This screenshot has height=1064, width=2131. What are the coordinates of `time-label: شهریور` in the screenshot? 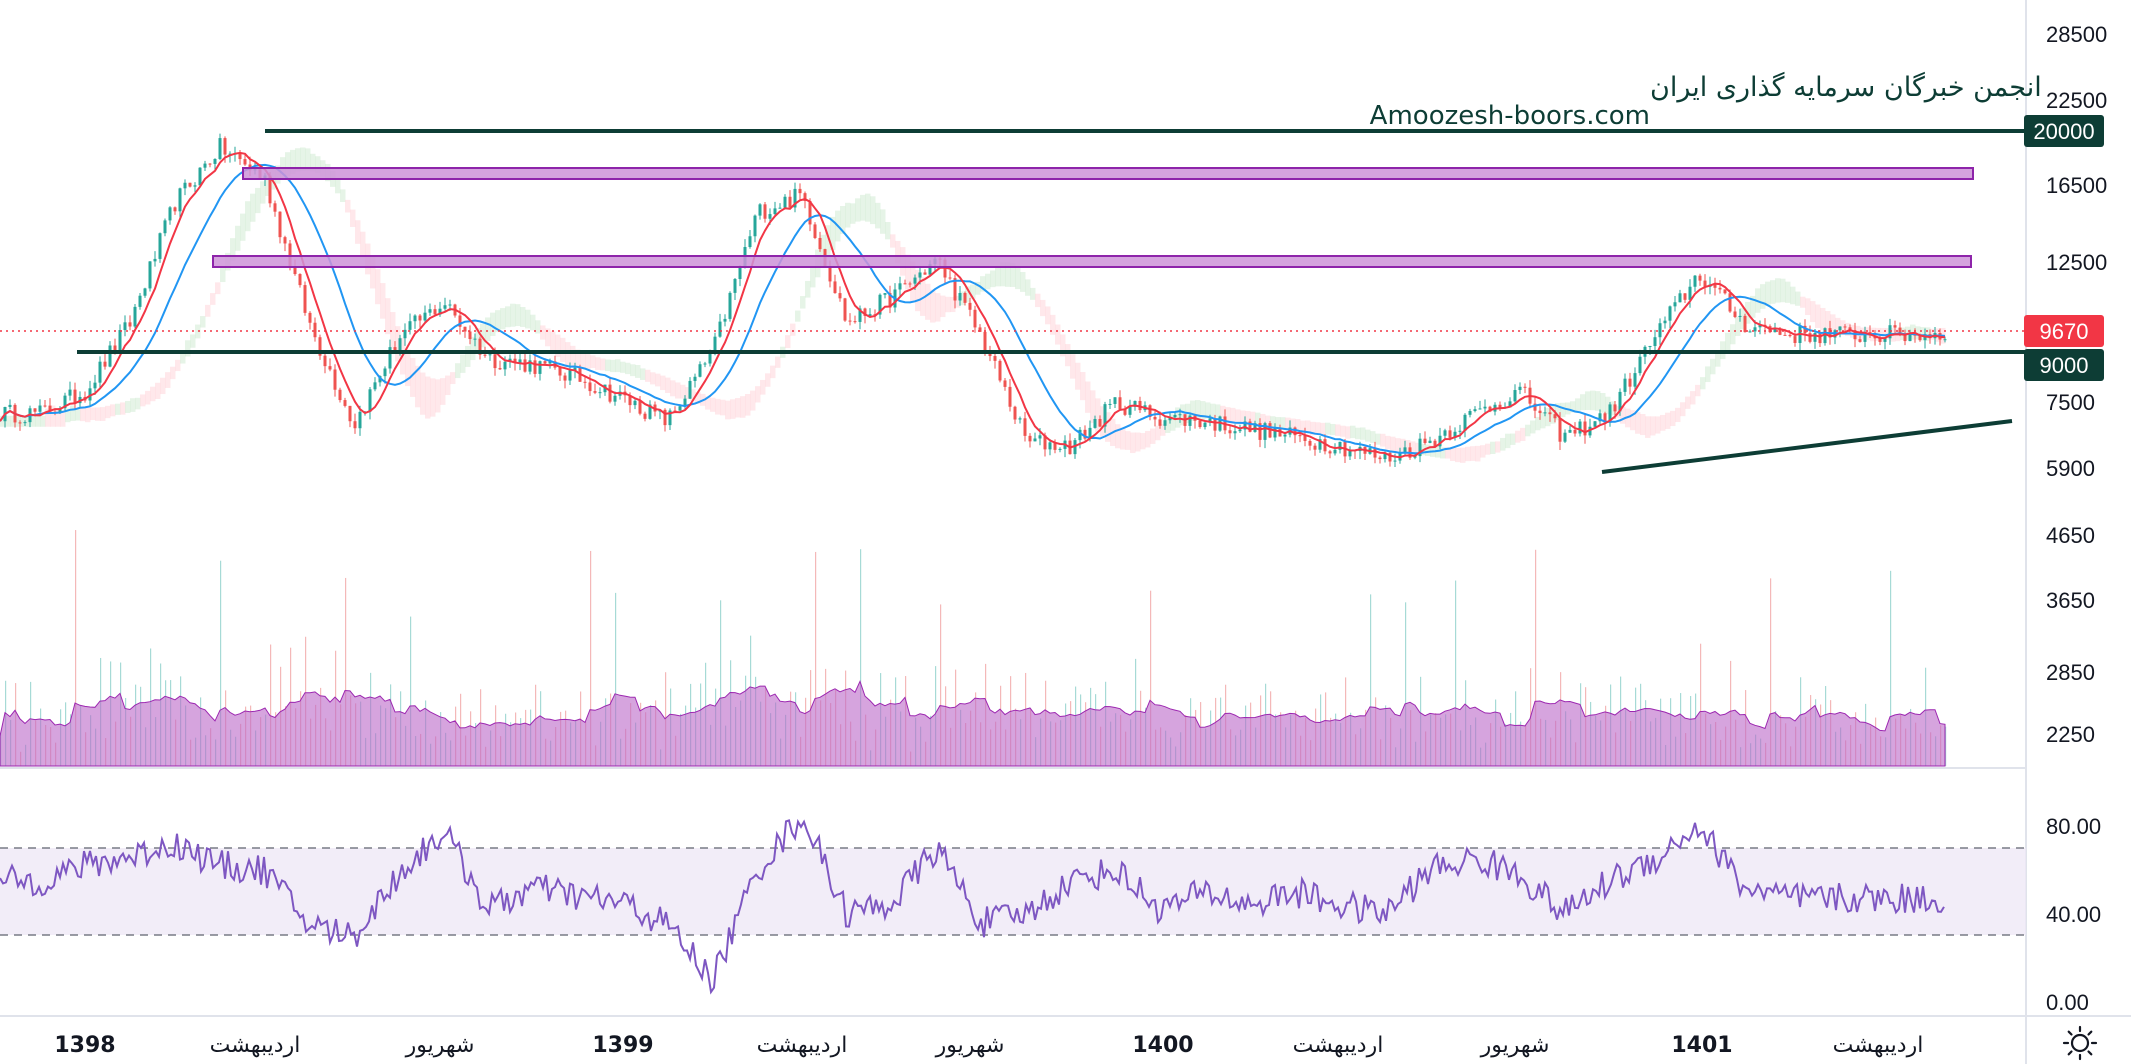 It's located at (440, 1045).